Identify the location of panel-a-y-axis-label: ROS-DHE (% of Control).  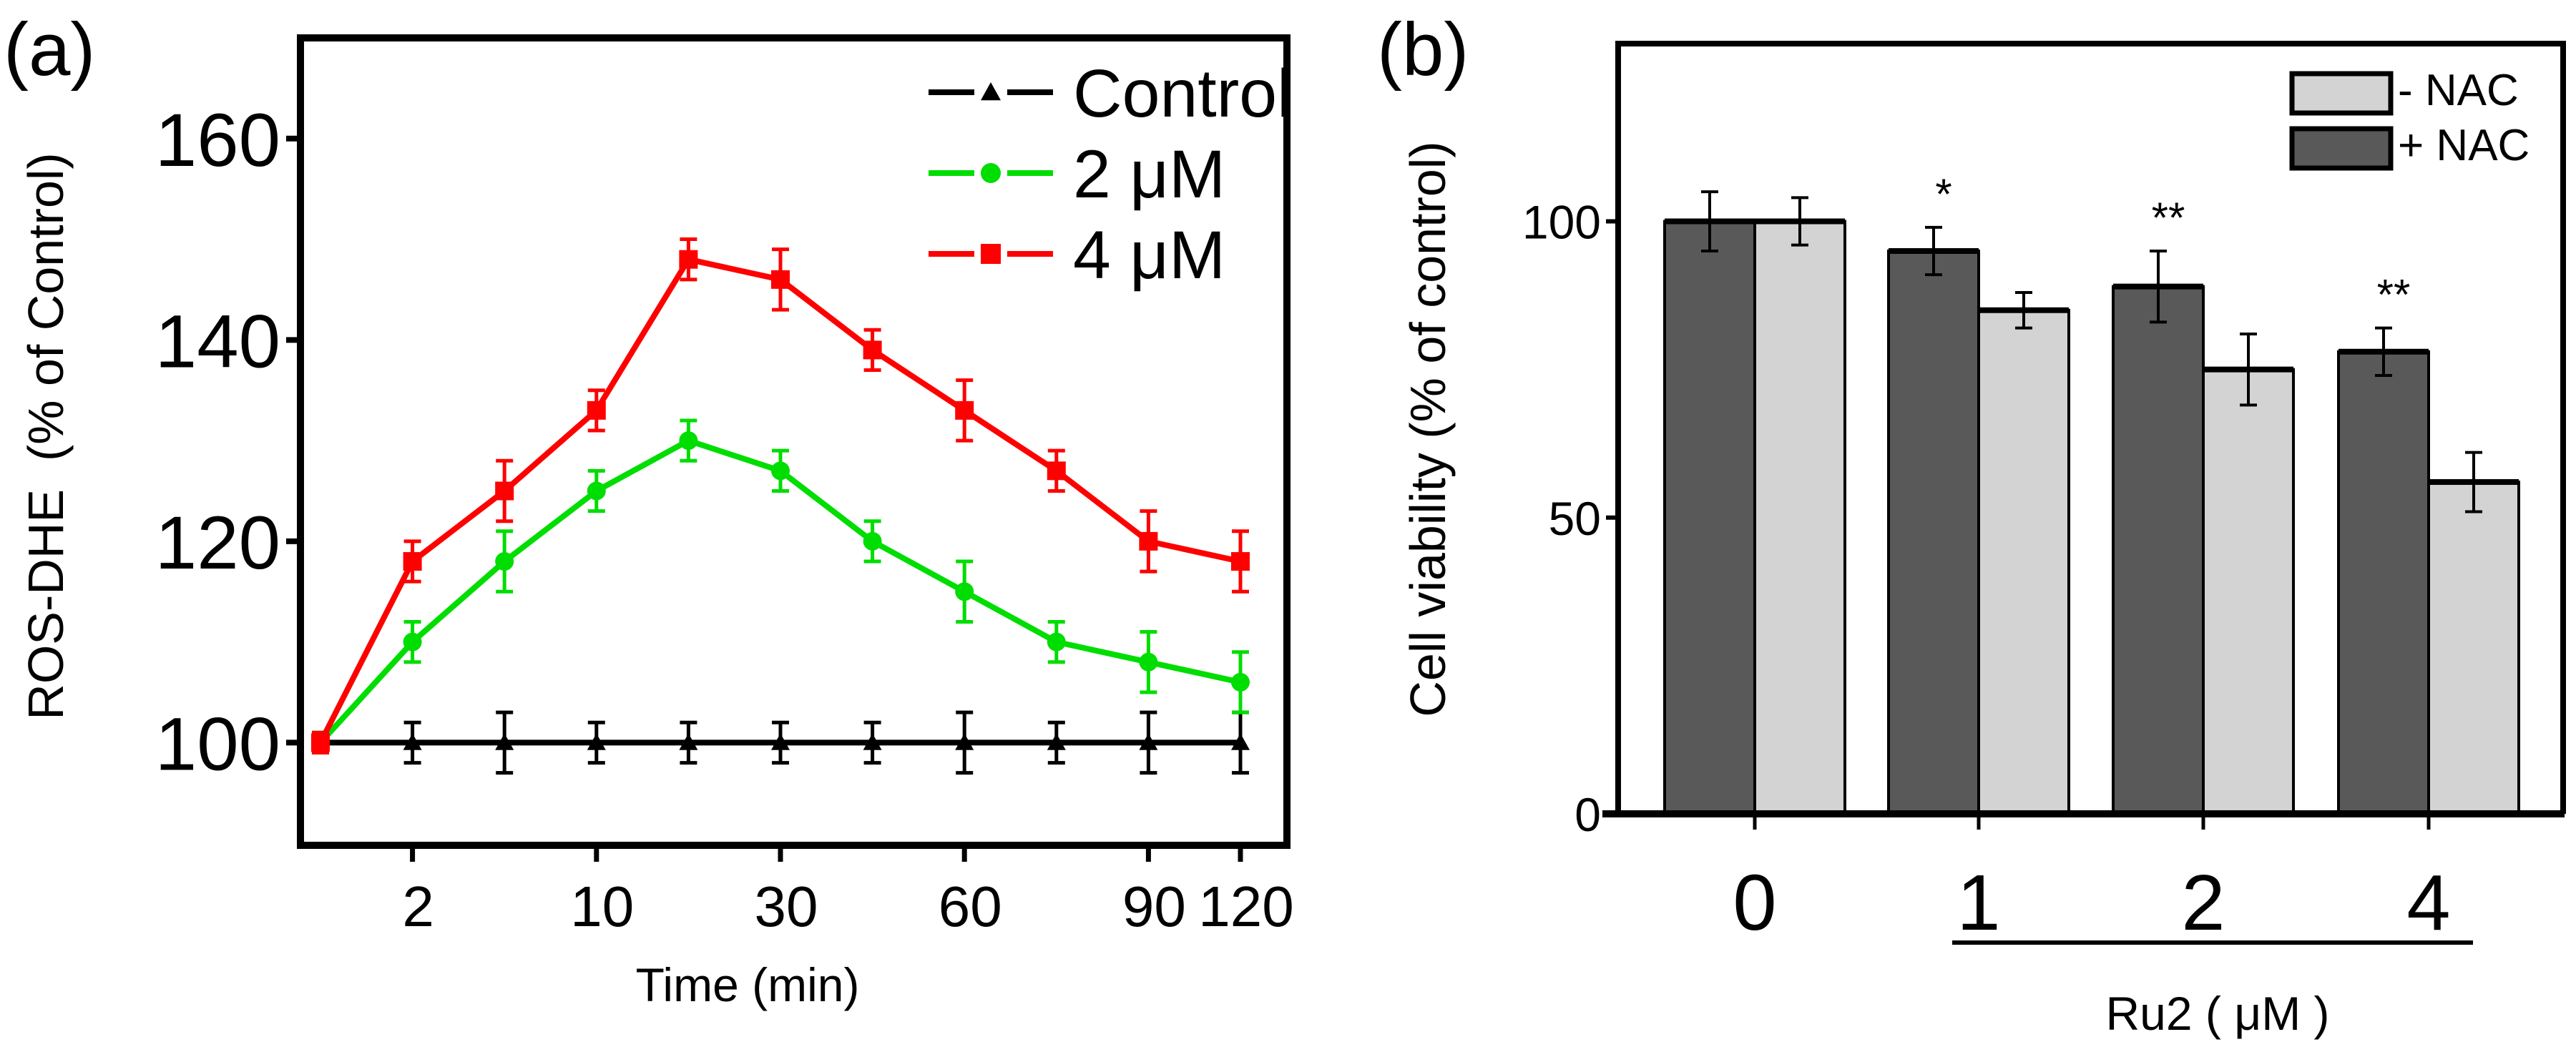
(46, 435).